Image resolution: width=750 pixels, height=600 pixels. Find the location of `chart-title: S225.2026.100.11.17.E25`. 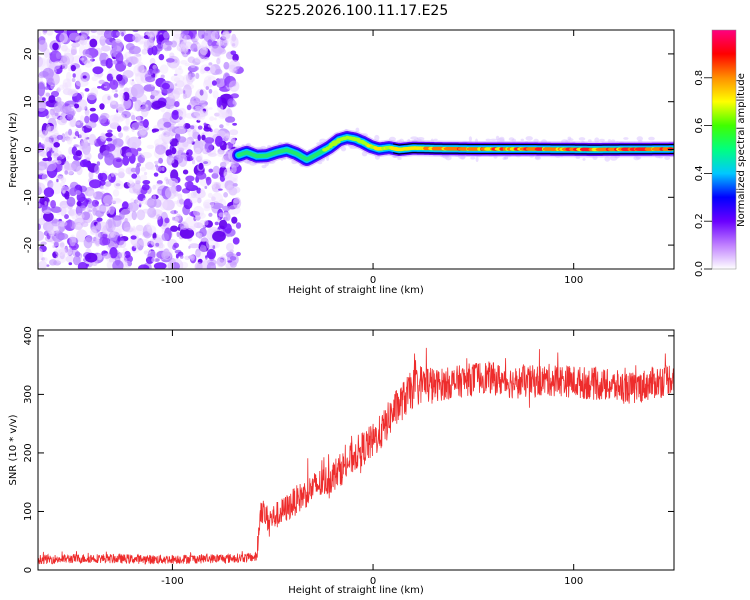

chart-title: S225.2026.100.11.17.E25 is located at coordinates (357, 11).